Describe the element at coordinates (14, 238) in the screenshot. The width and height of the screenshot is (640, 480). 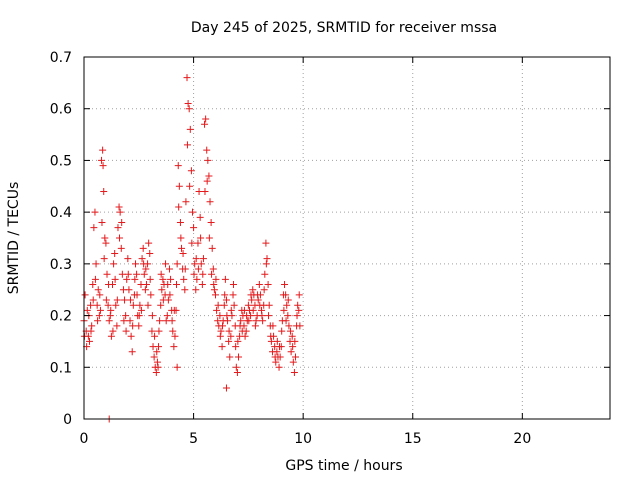
I see `y-axis-label: SRMTID / TECUs` at that location.